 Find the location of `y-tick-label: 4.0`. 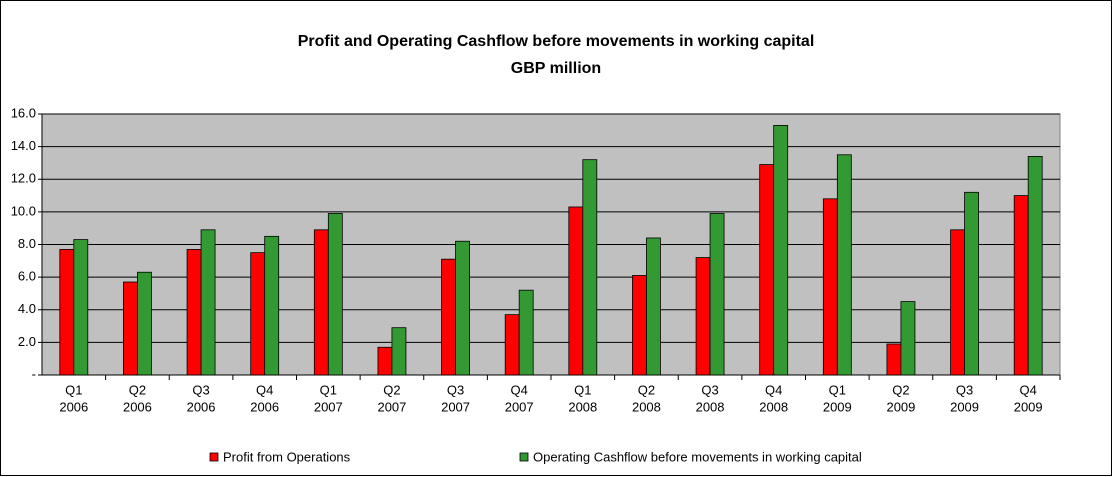

y-tick-label: 4.0 is located at coordinates (27, 308).